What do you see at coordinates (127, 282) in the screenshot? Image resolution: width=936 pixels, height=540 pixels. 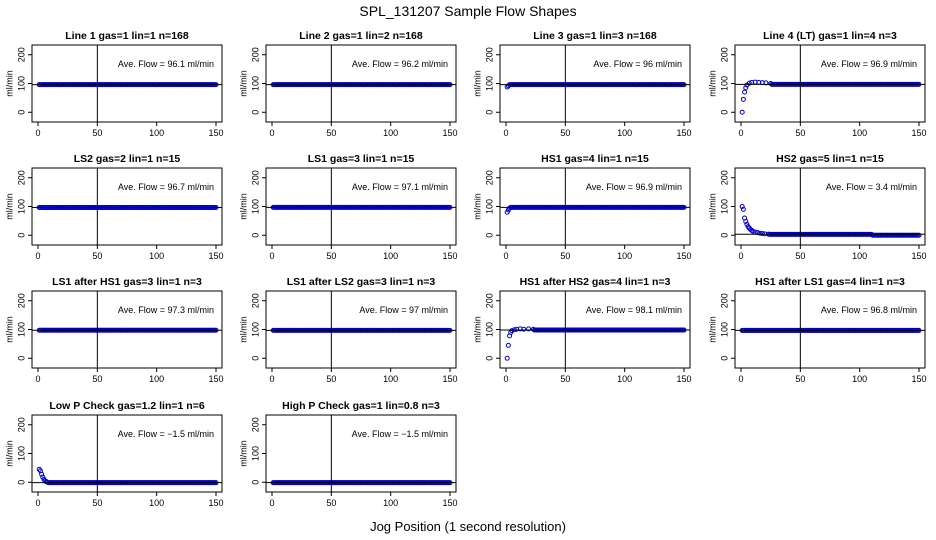 I see `panel-title: LS1 after HS1 gas=3 lin=1 n=3` at bounding box center [127, 282].